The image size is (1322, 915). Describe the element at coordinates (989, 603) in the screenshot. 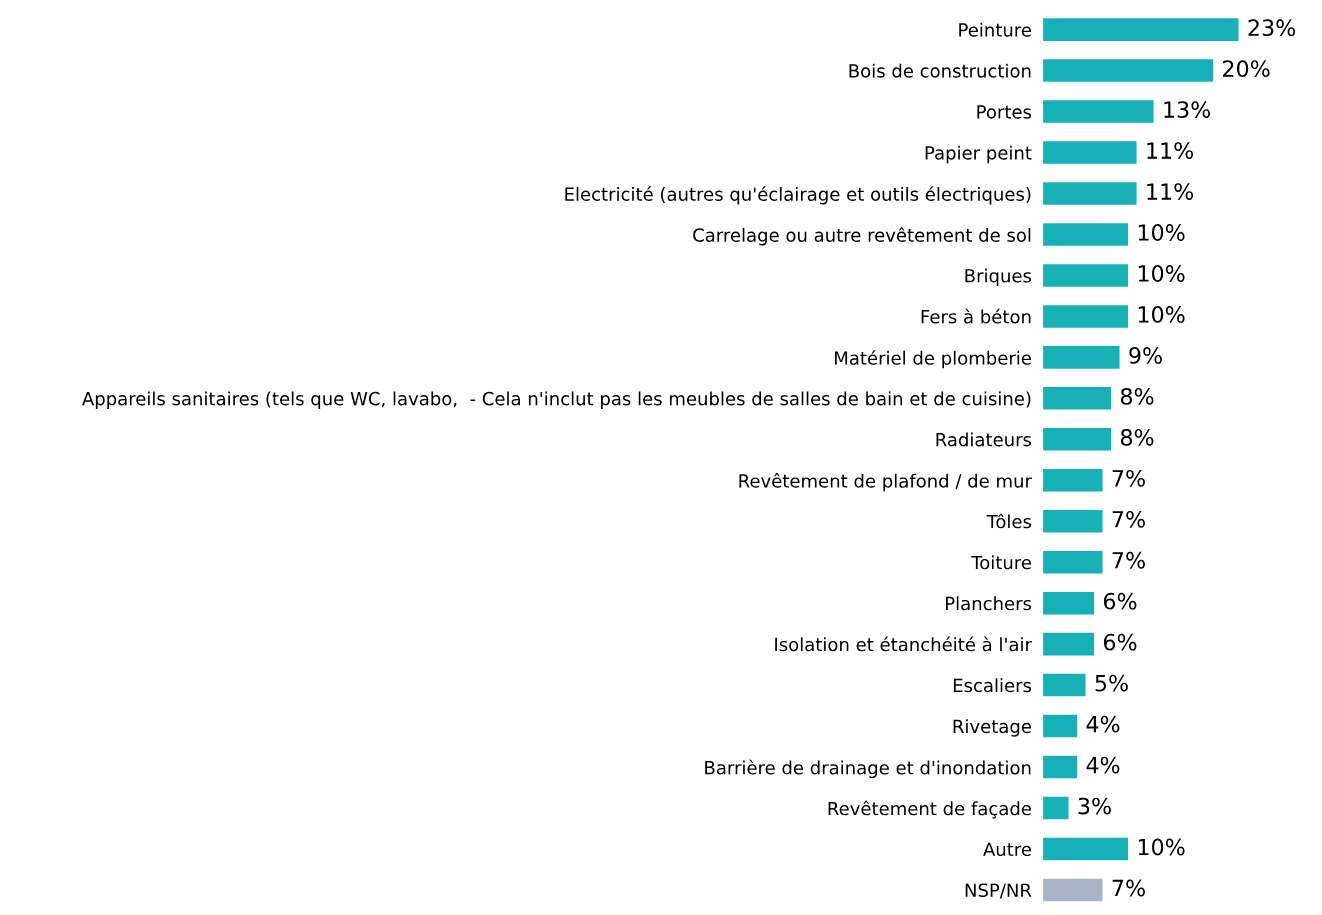

I see `y-tick-label: Planchers` at that location.